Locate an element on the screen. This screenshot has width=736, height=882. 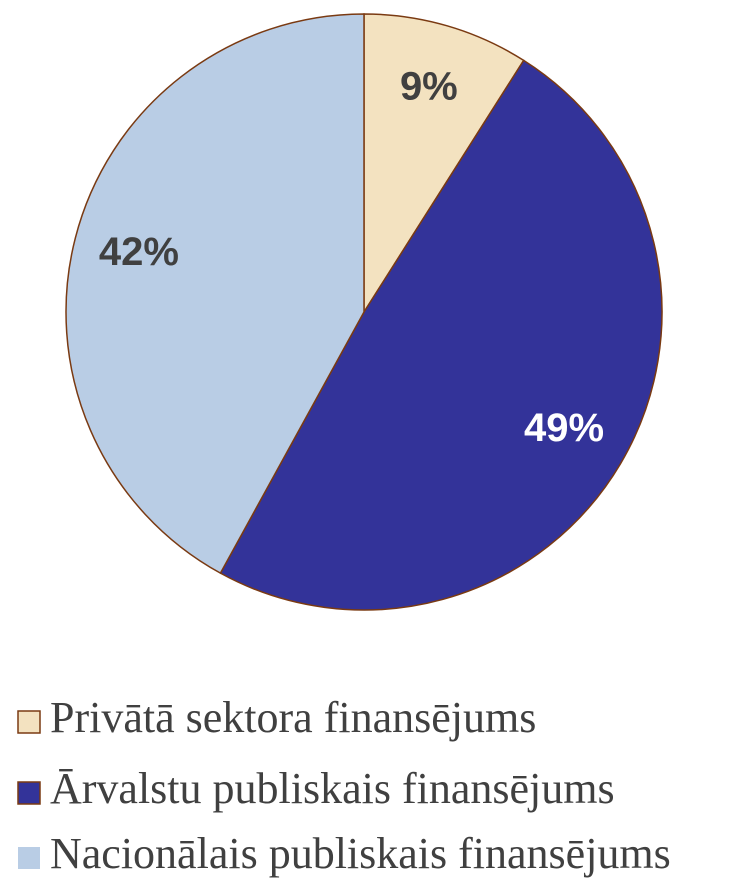
legend-label: Nacionālais publiskais finansējums is located at coordinates (360, 853).